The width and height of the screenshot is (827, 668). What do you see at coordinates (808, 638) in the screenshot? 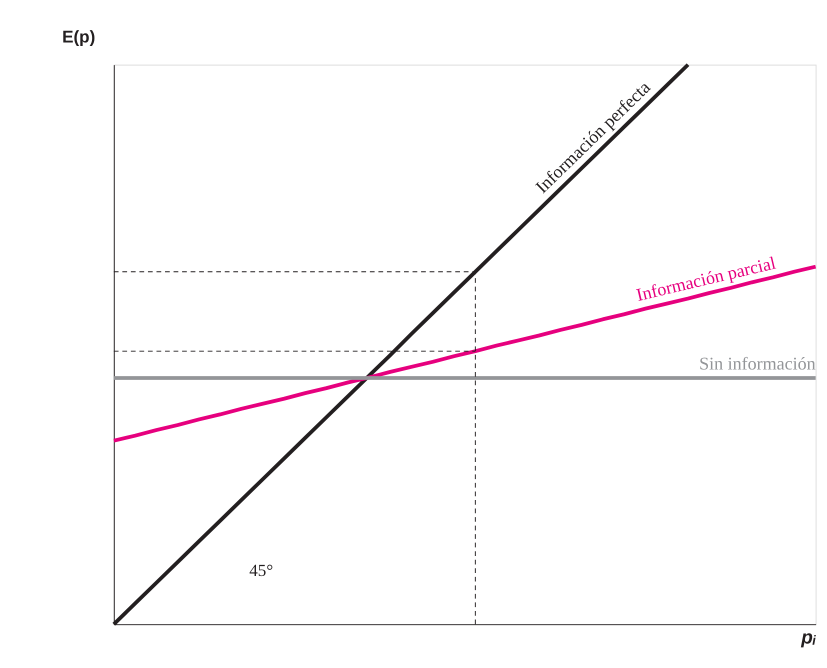
I see `x-axis-title: pᵢ` at bounding box center [808, 638].